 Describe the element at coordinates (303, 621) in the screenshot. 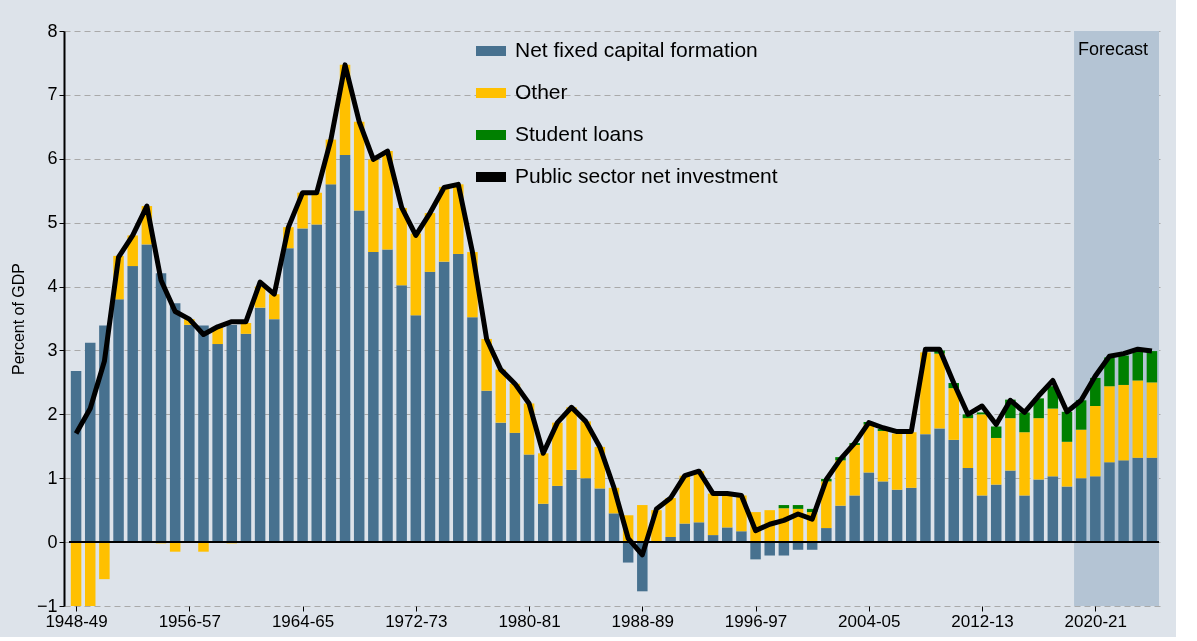

I see `x-tick-label: 1964-65` at that location.